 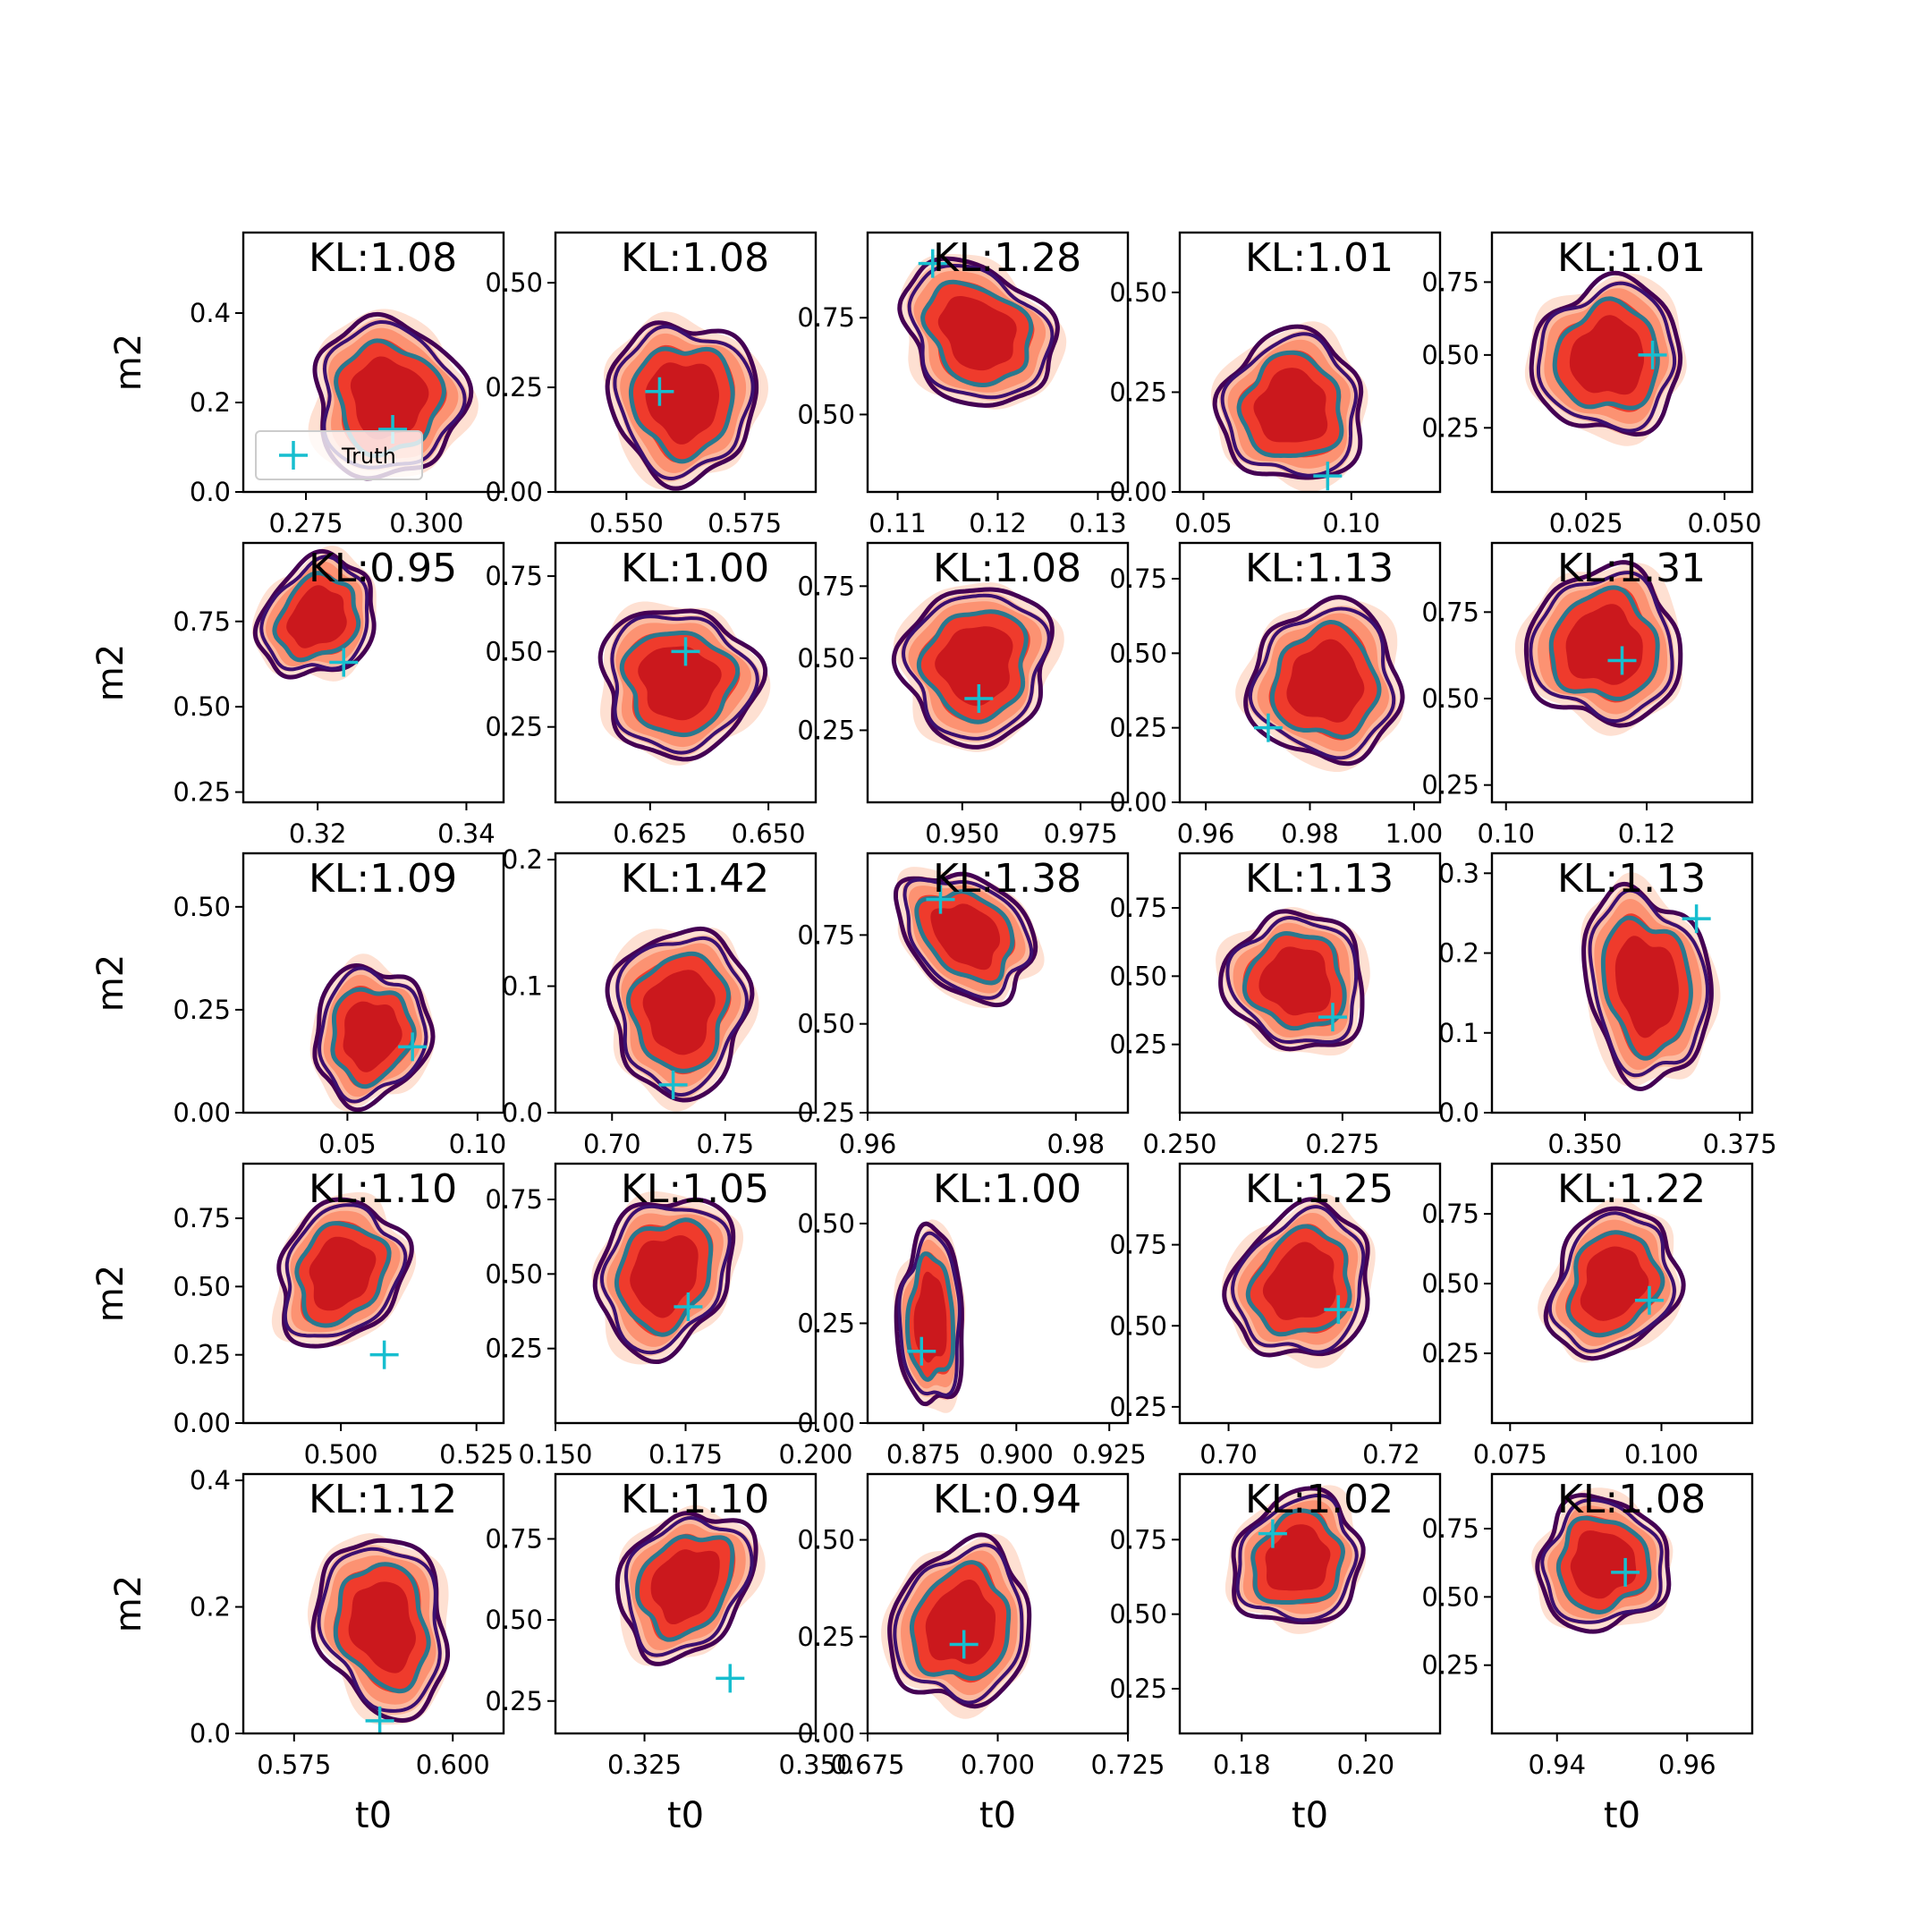 What do you see at coordinates (1007, 568) in the screenshot?
I see `kl-annotation: KL:1.08` at bounding box center [1007, 568].